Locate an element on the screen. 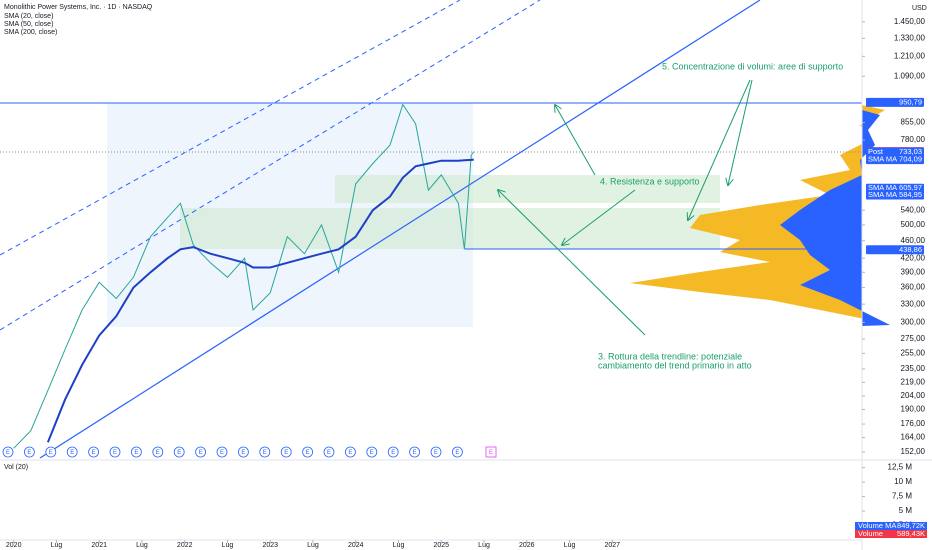 The width and height of the screenshot is (932, 550). x-tick-label: 2024 is located at coordinates (356, 545).